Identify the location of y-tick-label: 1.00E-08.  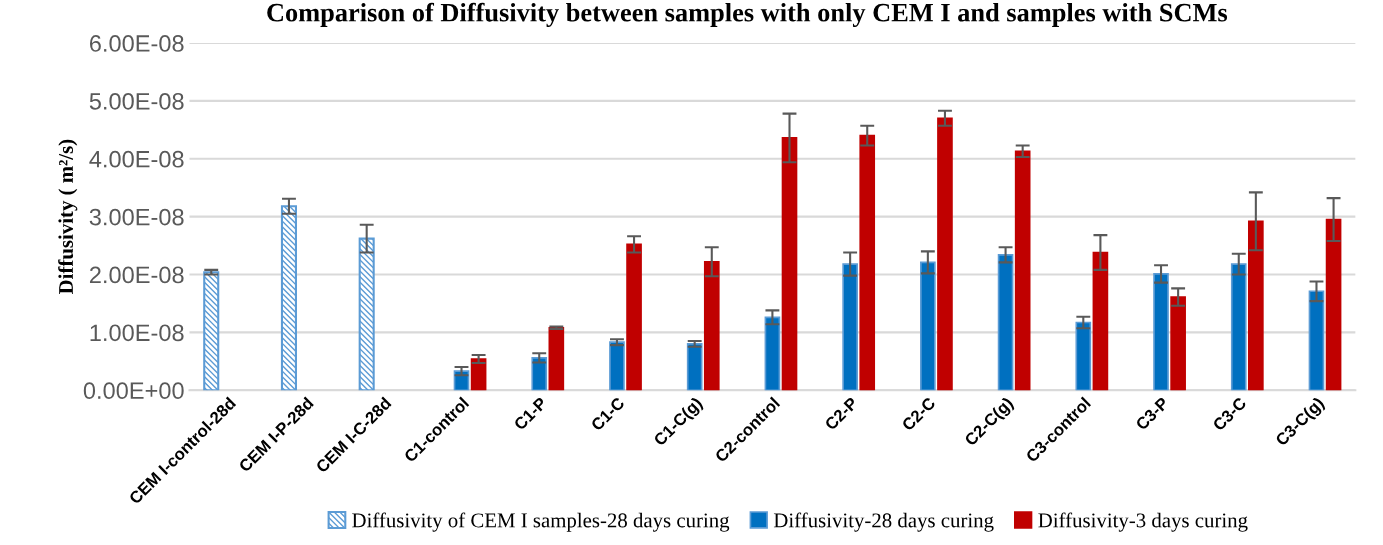
(137, 333).